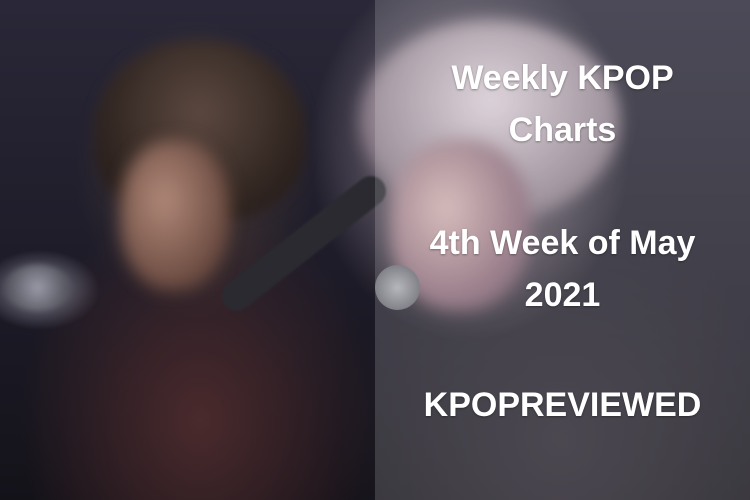  Describe the element at coordinates (562, 130) in the screenshot. I see `title-line-2: Charts` at that location.